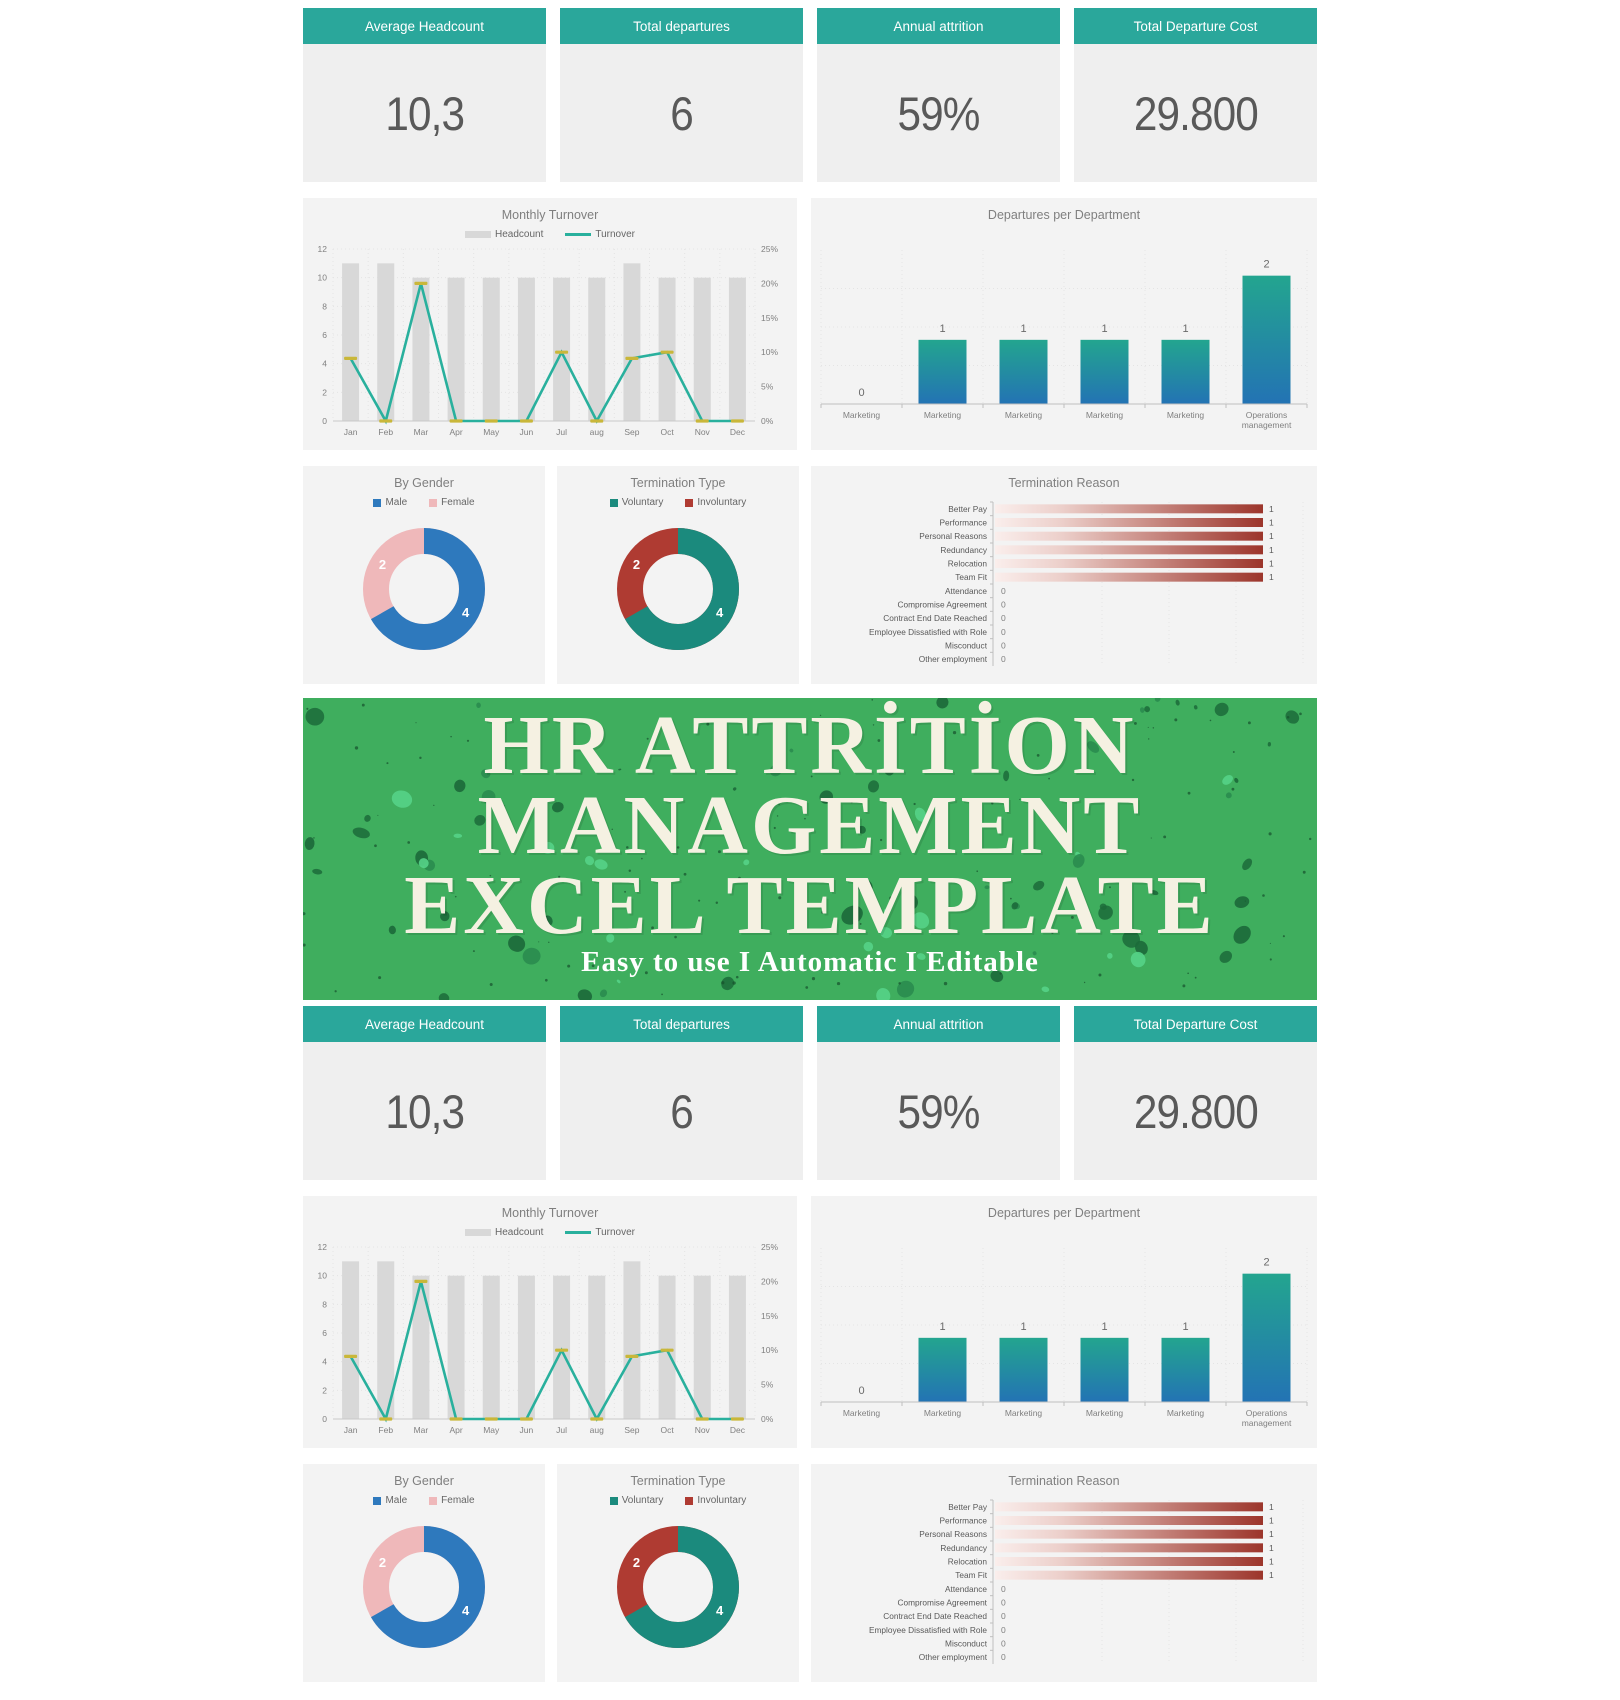 This screenshot has height=1700, width=1620. What do you see at coordinates (323, 278) in the screenshot?
I see `svg-text: 10` at bounding box center [323, 278].